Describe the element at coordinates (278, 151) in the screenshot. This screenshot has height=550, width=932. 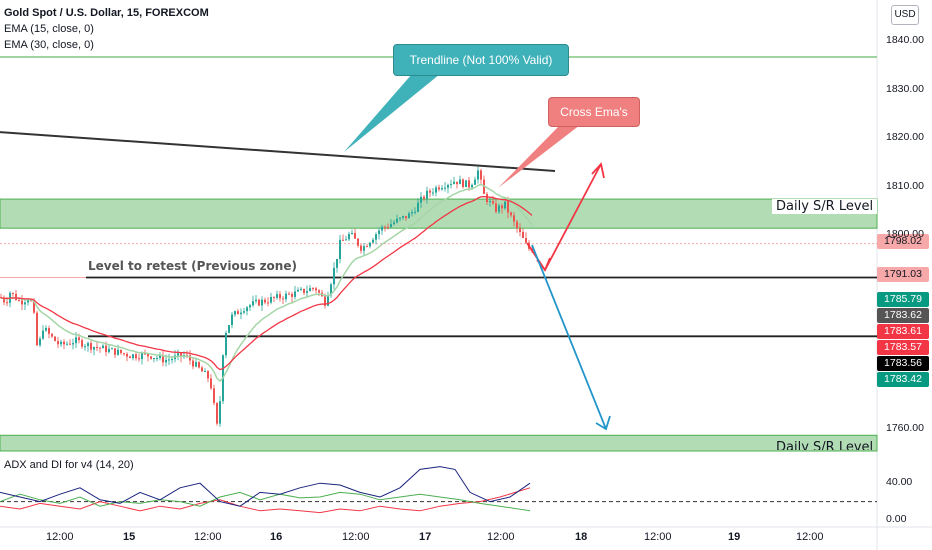
I see `trendline` at that location.